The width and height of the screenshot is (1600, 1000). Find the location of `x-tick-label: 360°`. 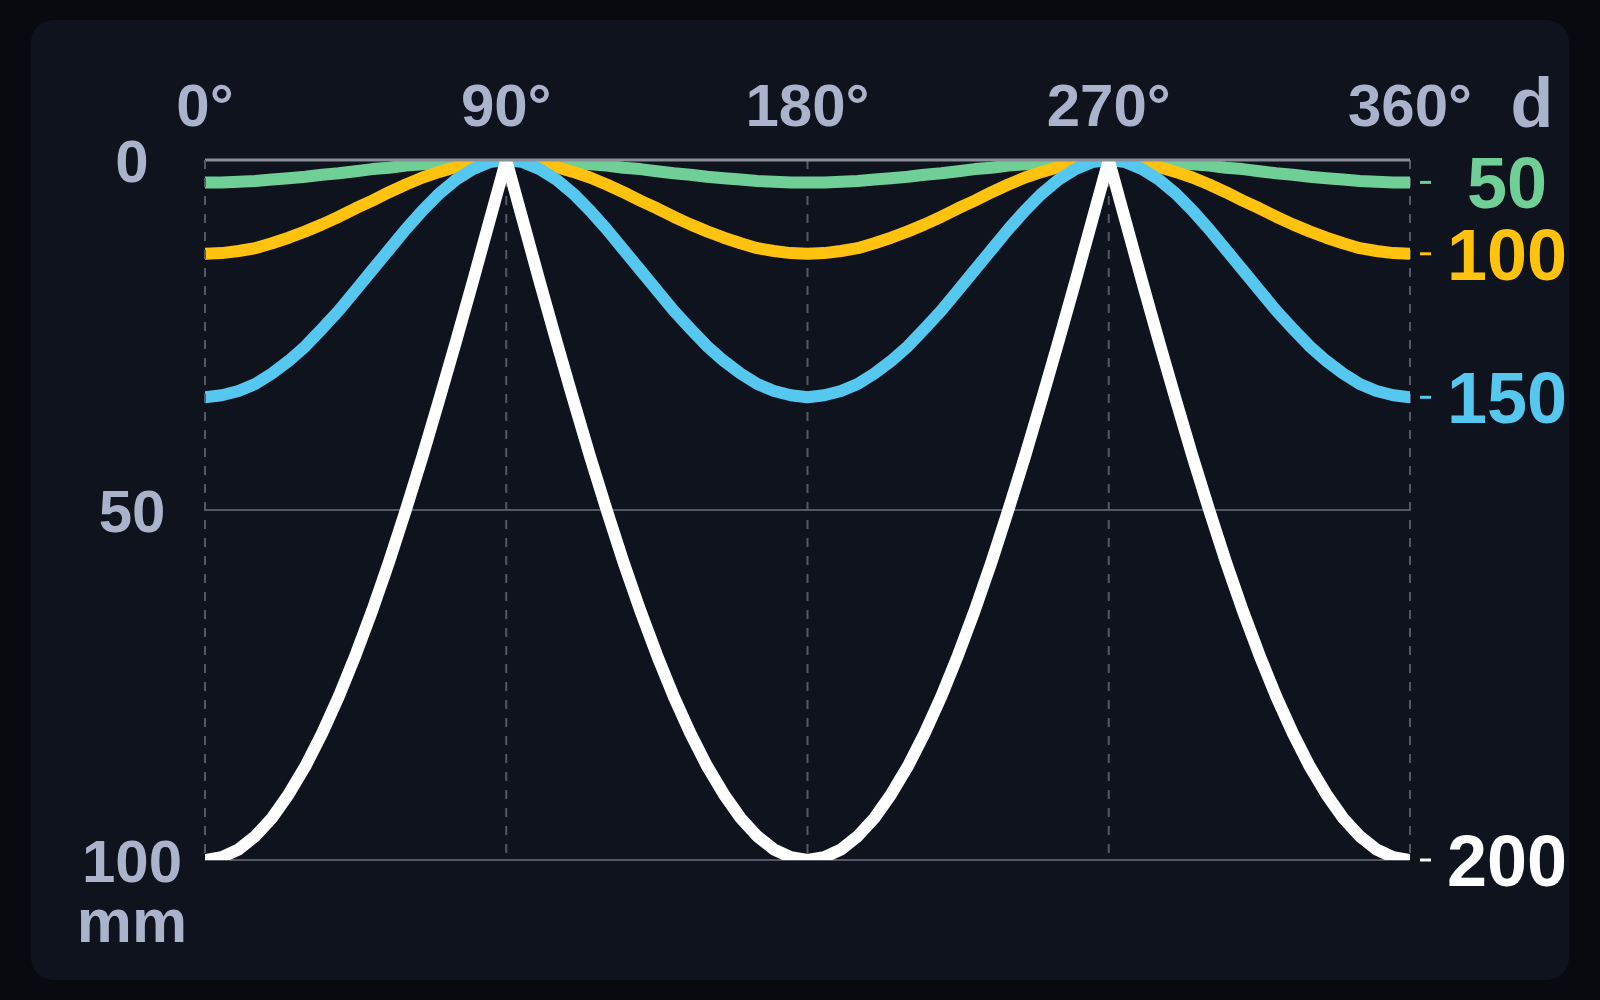

x-tick-label: 360° is located at coordinates (1410, 105).